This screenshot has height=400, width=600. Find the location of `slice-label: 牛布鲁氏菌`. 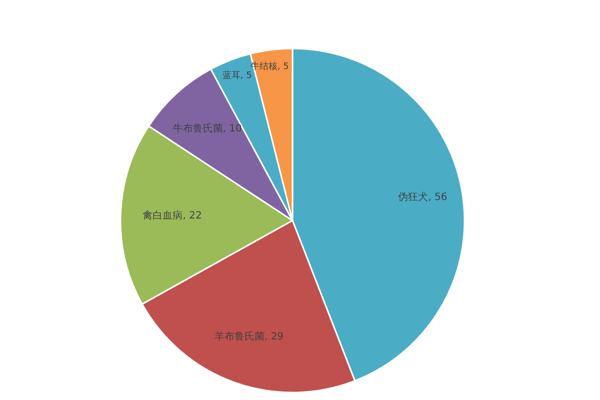

slice-label: 牛布鲁氏菌 is located at coordinates (197, 128).